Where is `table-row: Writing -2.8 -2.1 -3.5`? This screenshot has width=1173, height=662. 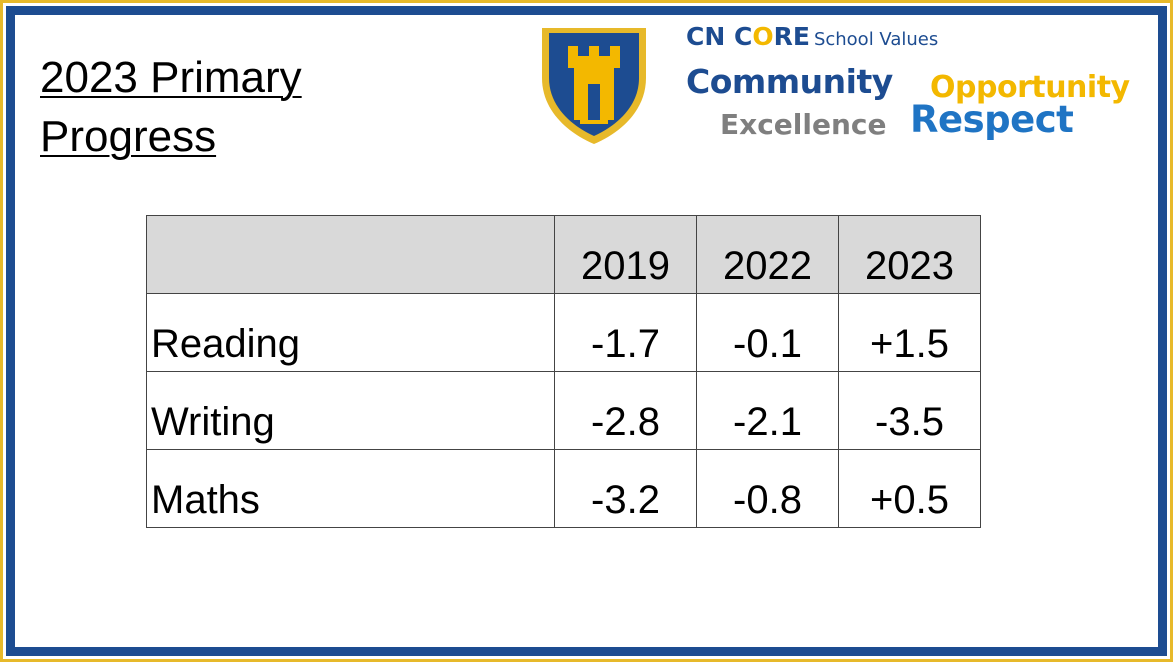 table-row: Writing -2.8 -2.1 -3.5 is located at coordinates (563, 410).